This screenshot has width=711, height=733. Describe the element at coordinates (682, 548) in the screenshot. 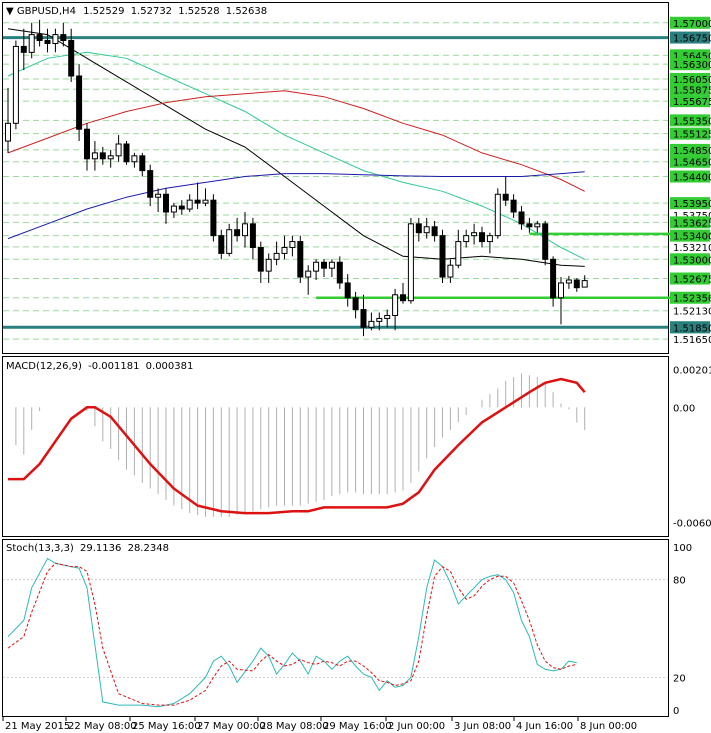

I see `stoch-tick-label: 100` at that location.